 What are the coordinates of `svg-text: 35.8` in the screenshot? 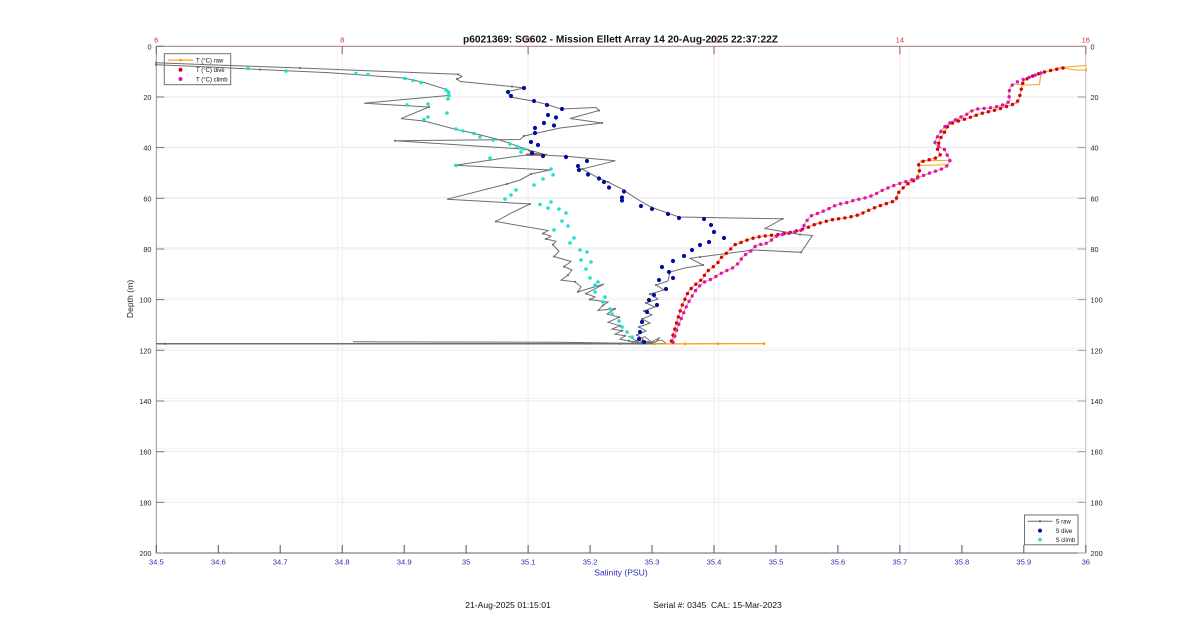 It's located at (962, 562).